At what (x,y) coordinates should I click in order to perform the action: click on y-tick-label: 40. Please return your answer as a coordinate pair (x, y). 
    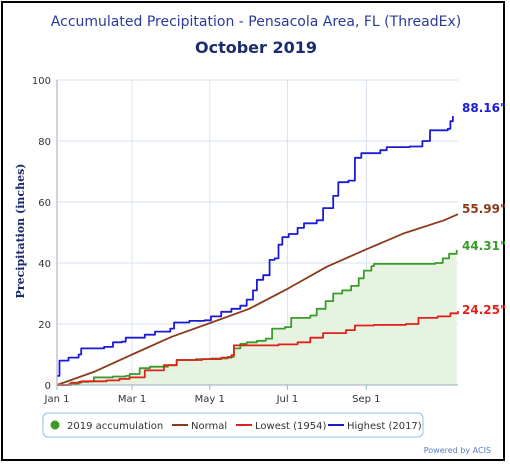
    Looking at the image, I should click on (44, 264).